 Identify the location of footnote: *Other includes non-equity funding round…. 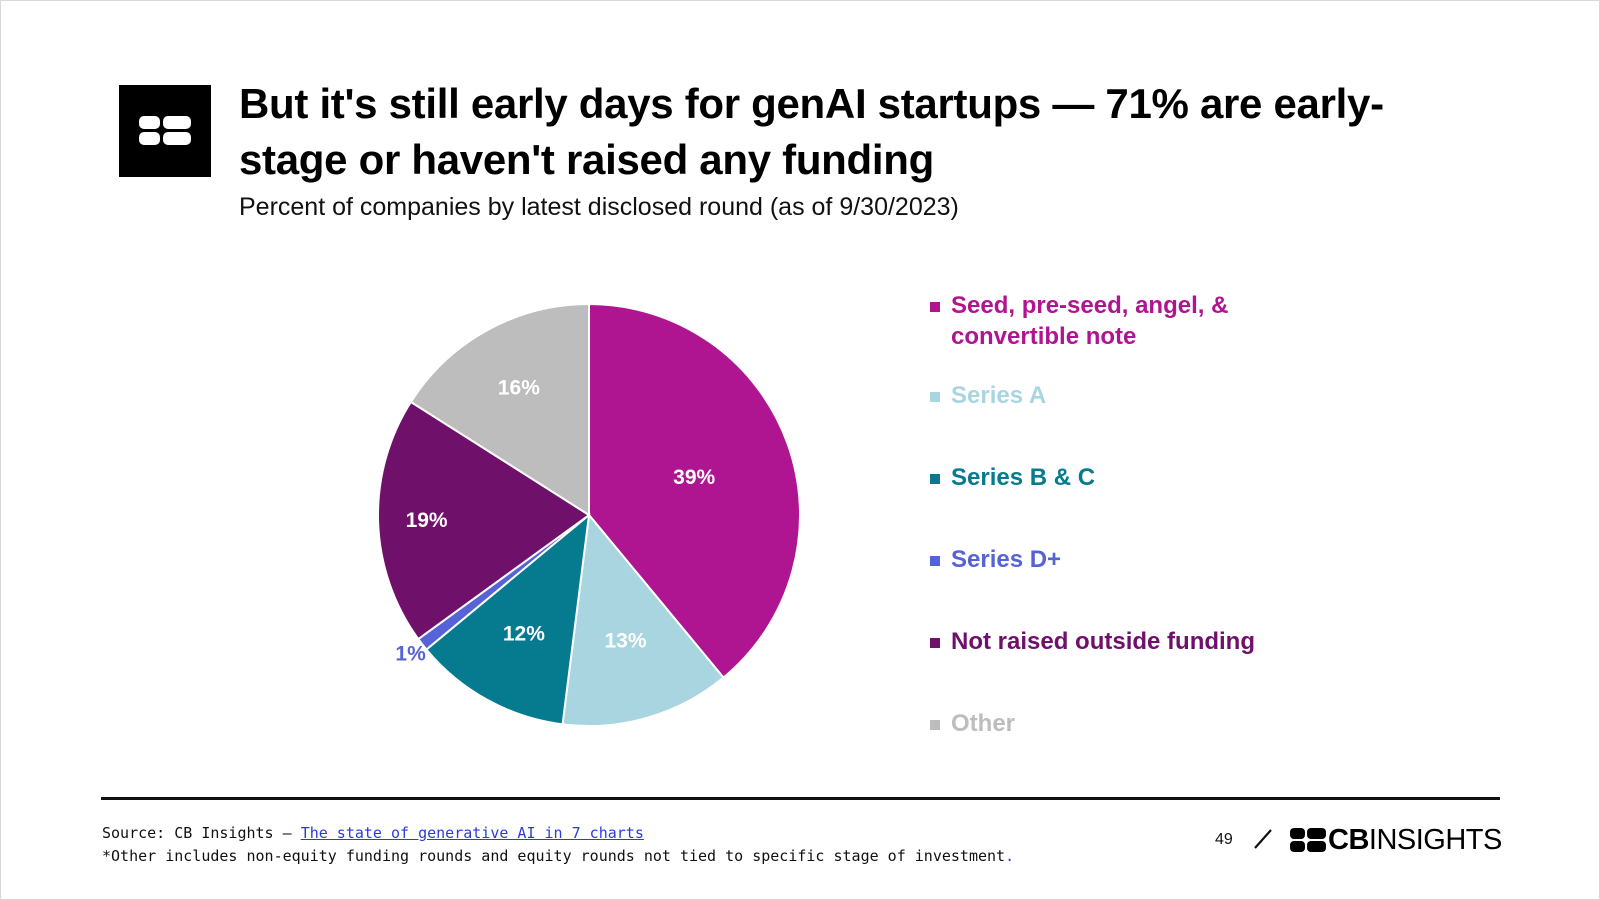
(558, 856).